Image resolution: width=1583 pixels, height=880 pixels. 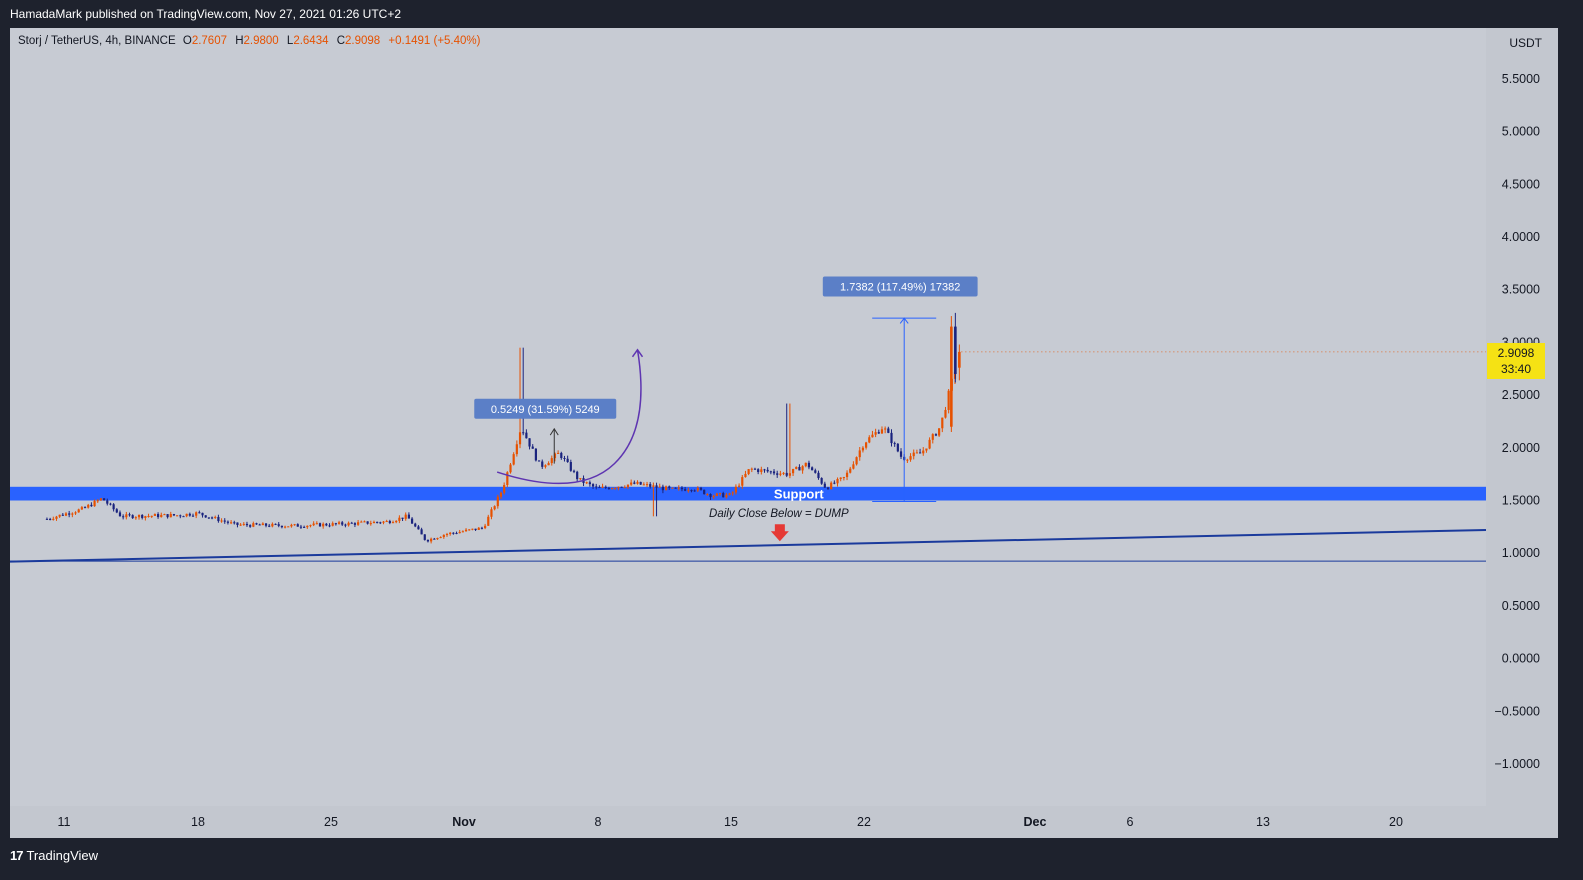 I want to click on support-label: Support, so click(x=799, y=494).